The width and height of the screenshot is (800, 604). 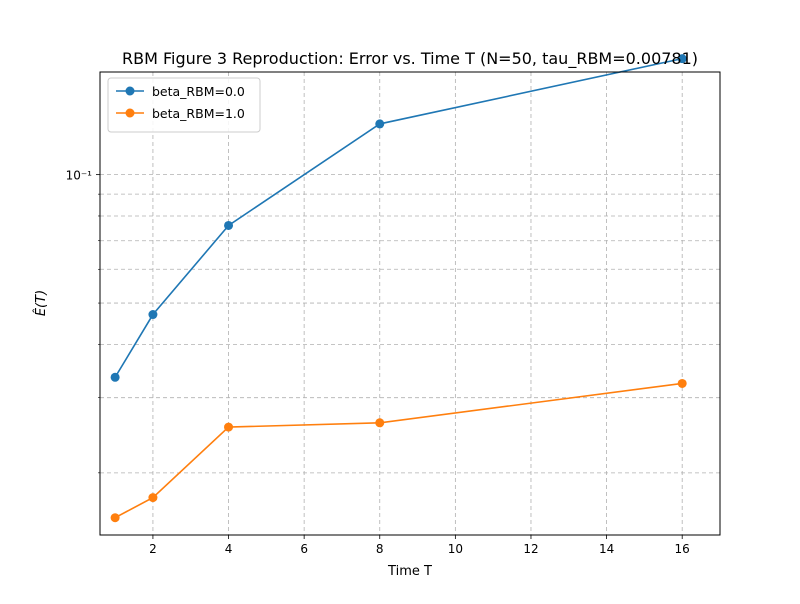 I want to click on x-axis-label: Time T, so click(x=409, y=571).